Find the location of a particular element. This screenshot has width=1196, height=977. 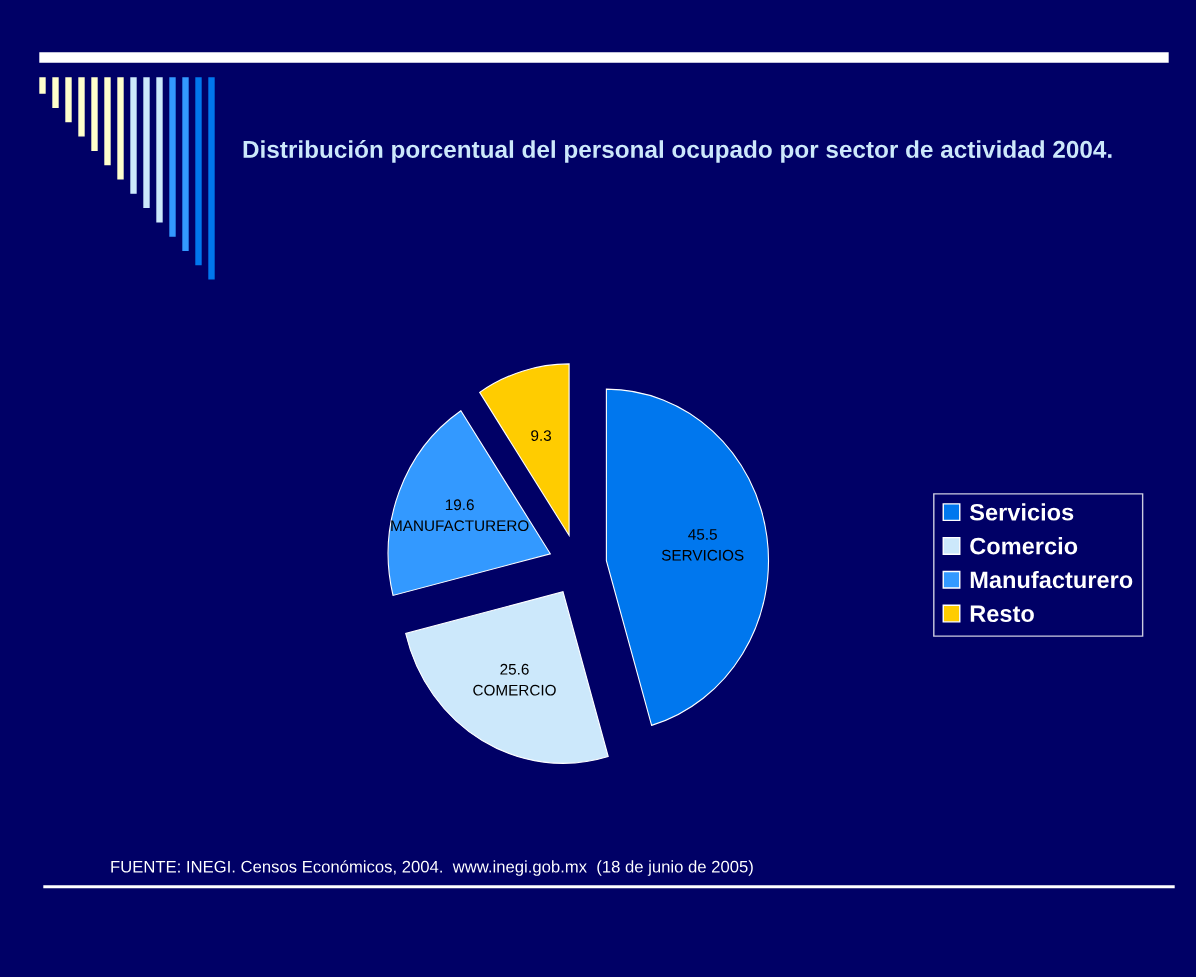

legend-label: Comercio is located at coordinates (1024, 546).